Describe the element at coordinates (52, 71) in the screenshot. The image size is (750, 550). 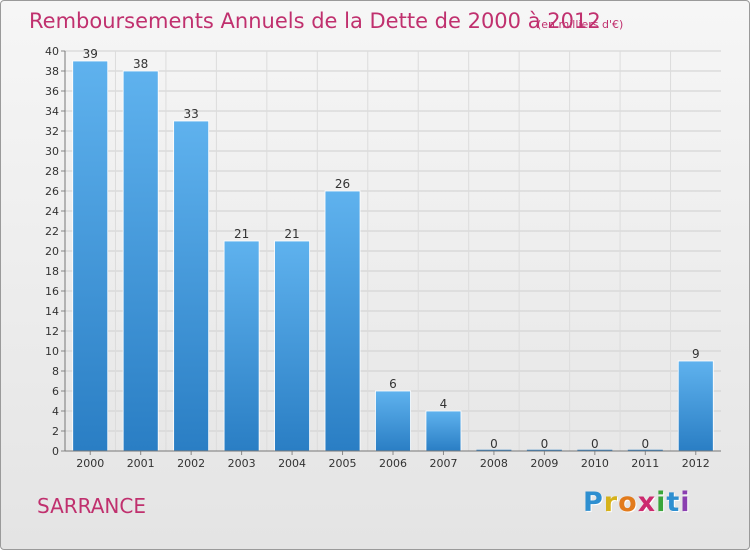
I see `y-tick-label: 38` at that location.